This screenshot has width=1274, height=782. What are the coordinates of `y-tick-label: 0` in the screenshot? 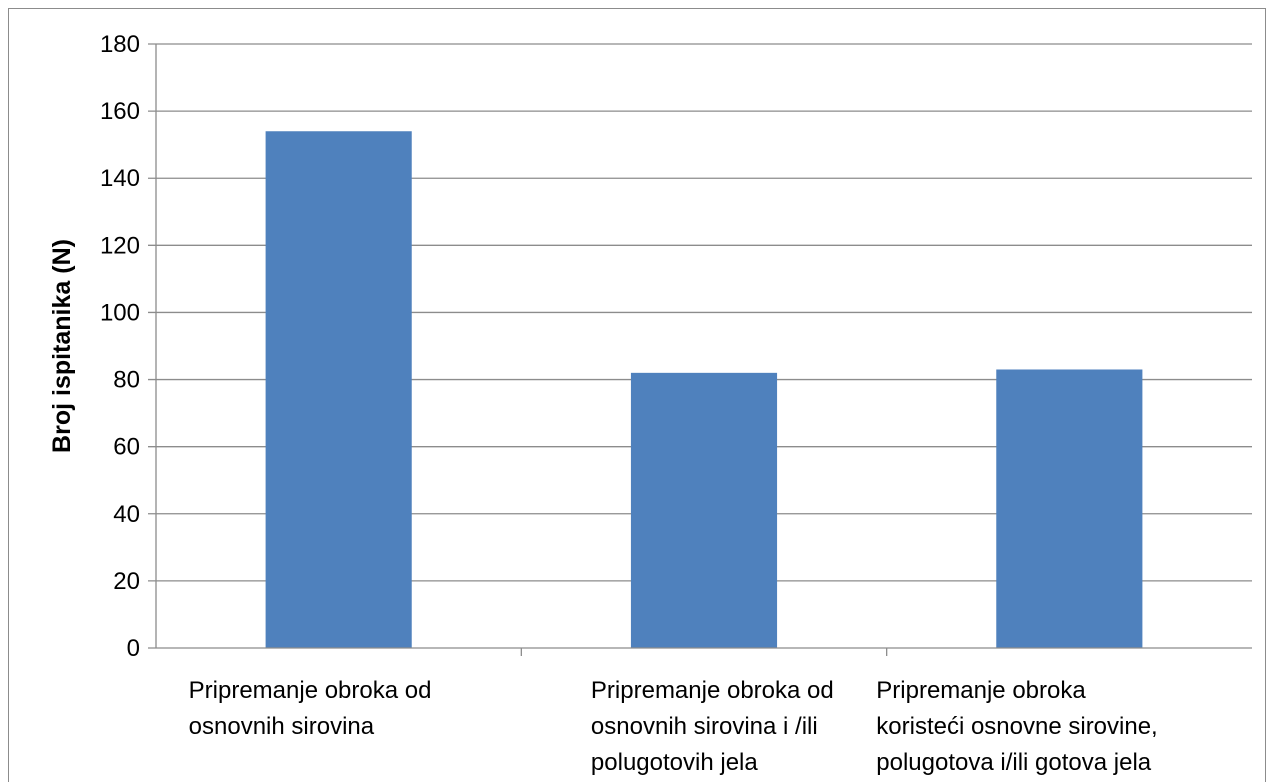 It's located at (133, 648).